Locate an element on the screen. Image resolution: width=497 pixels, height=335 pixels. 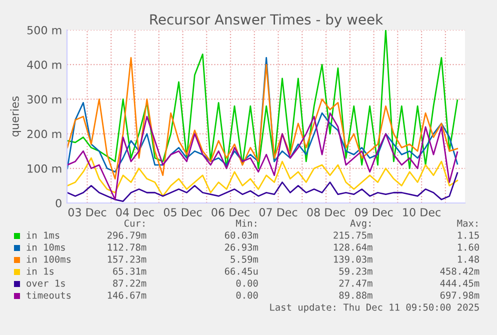
text: 697.98m is located at coordinates (460, 295).